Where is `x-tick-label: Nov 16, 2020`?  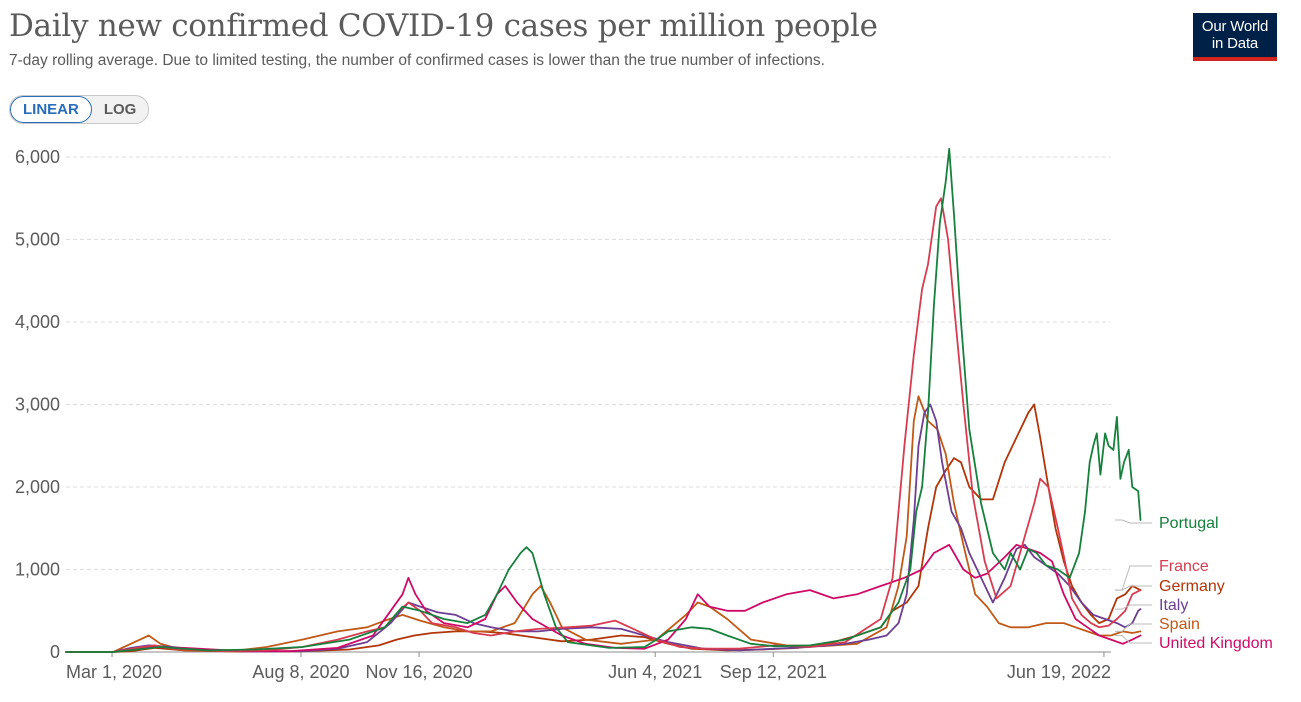
x-tick-label: Nov 16, 2020 is located at coordinates (419, 672).